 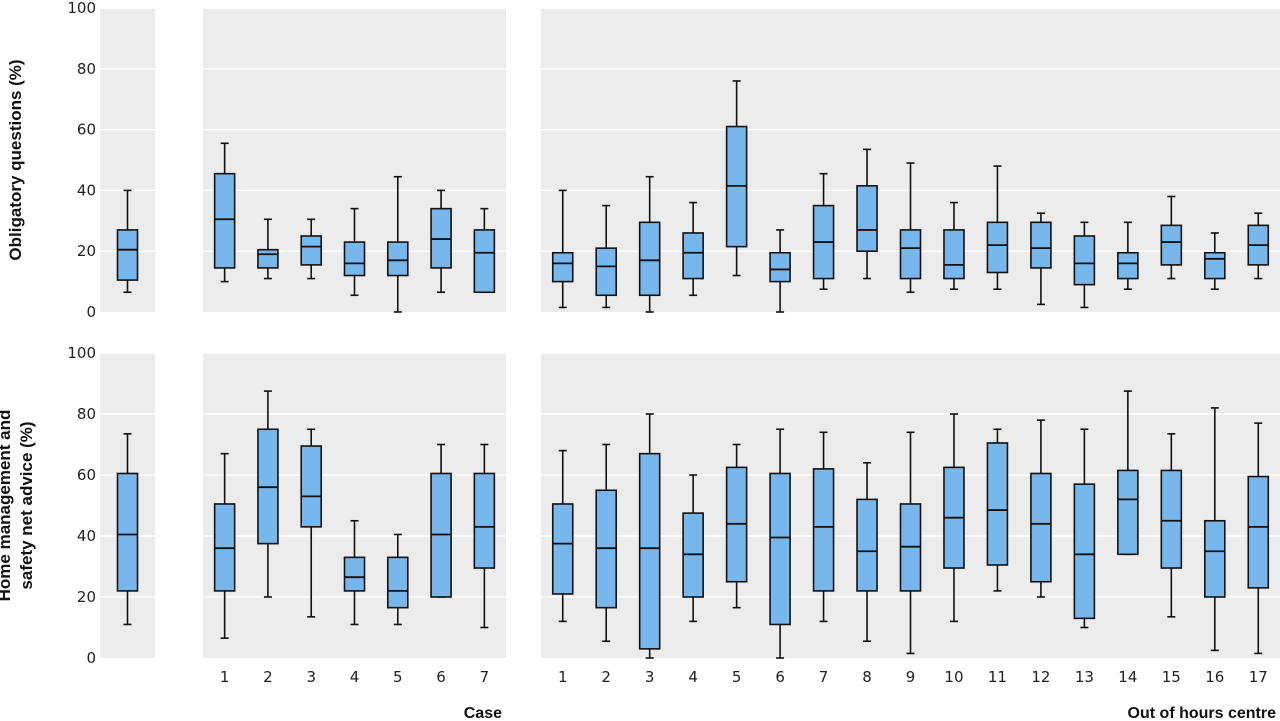 What do you see at coordinates (1202, 713) in the screenshot?
I see `x-axis-label-centre: Out of hours centre` at bounding box center [1202, 713].